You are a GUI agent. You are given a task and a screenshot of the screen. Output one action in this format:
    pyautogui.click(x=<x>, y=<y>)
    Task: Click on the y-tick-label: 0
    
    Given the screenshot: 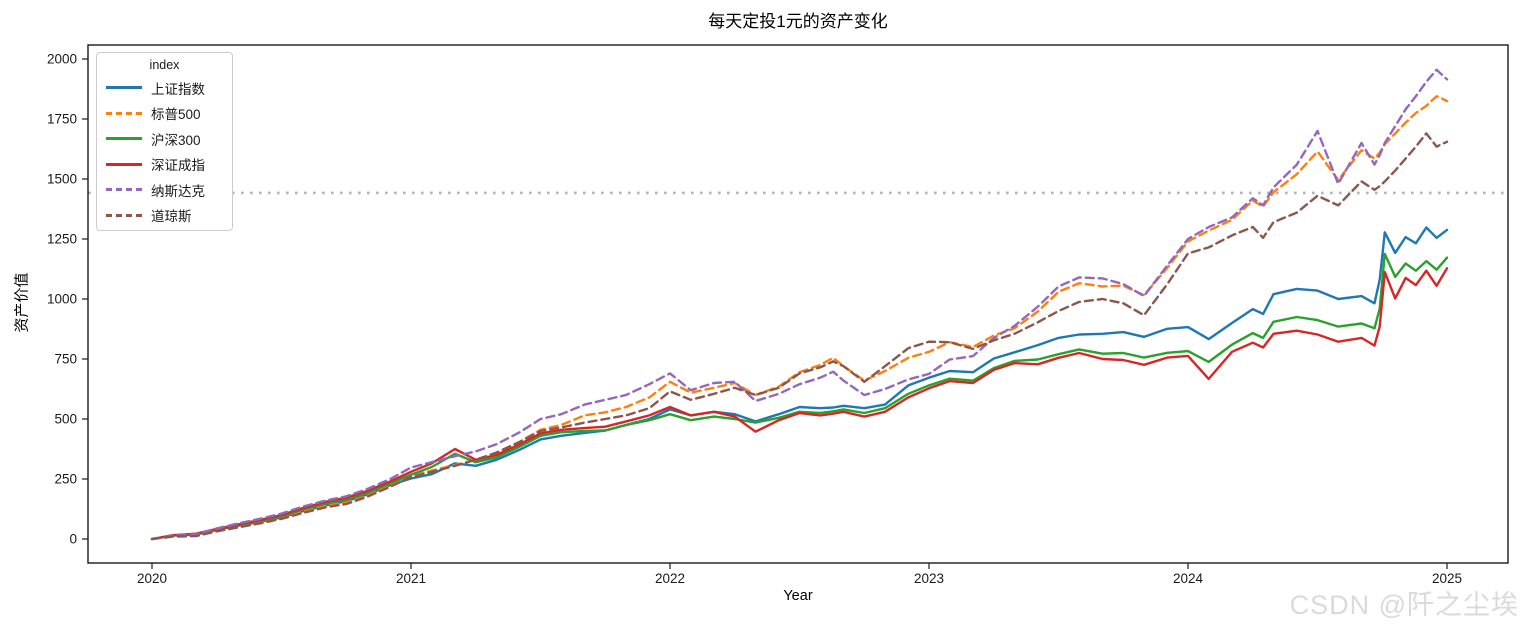 What is the action you would take?
    pyautogui.click(x=73, y=539)
    